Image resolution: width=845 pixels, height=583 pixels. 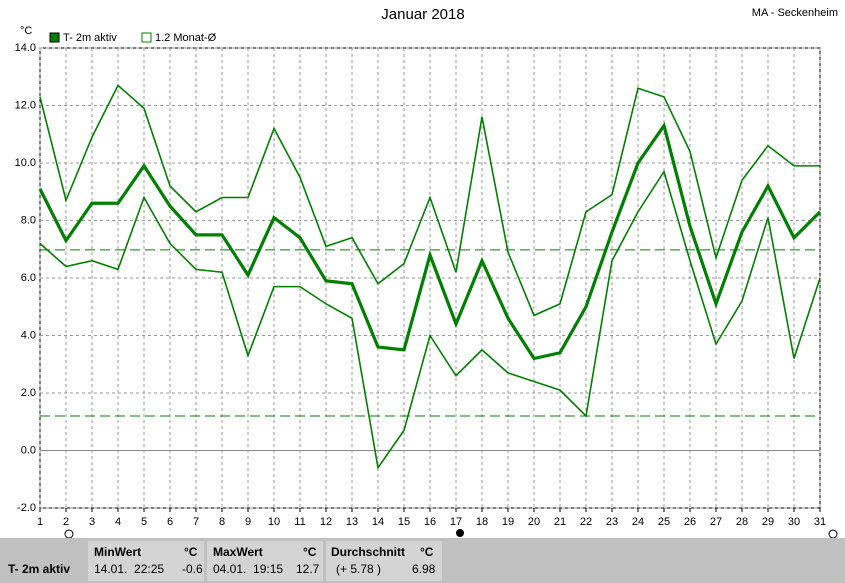 What do you see at coordinates (586, 522) in the screenshot?
I see `x-tick-label: 22` at bounding box center [586, 522].